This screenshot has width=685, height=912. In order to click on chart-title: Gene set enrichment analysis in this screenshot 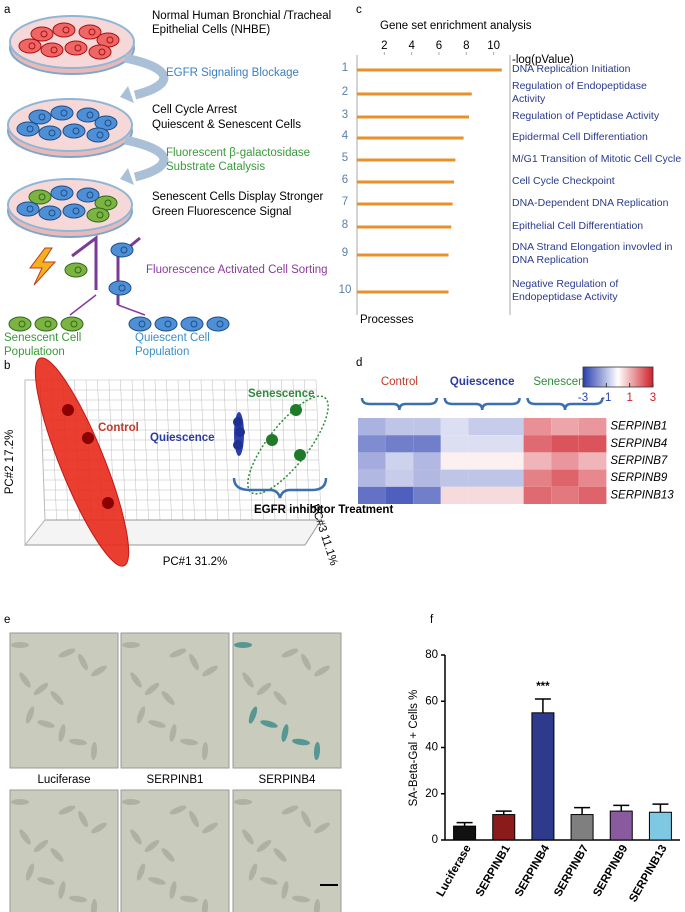, I will do `click(456, 26)`.